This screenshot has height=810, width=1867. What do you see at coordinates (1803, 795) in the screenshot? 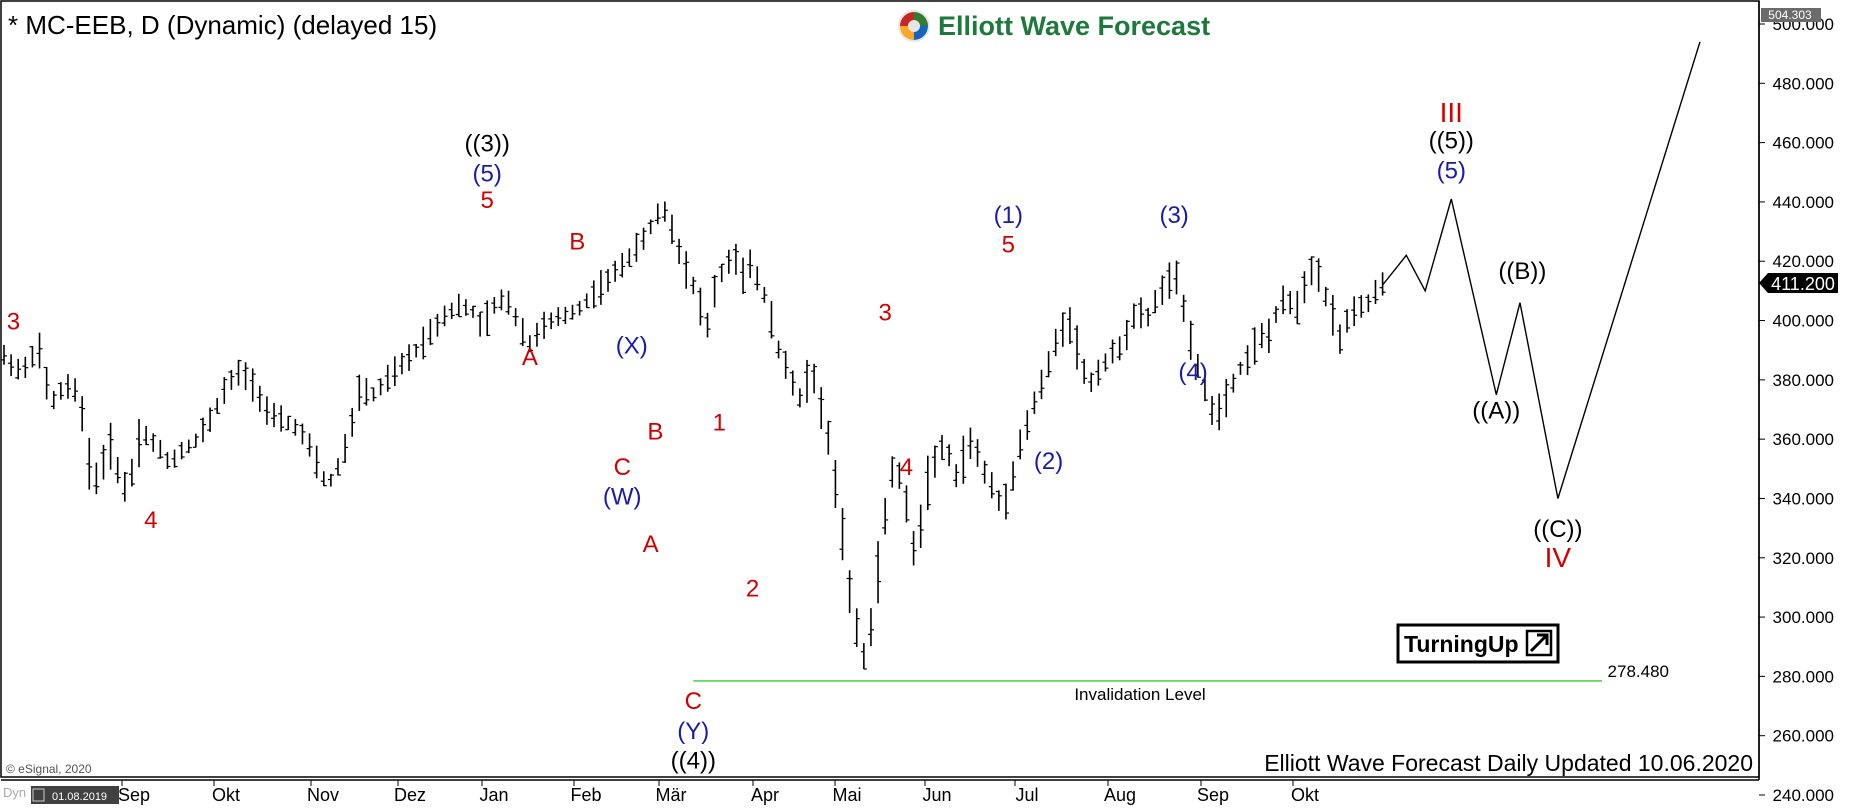
I see `y-tick-label: 240.000` at bounding box center [1803, 795].